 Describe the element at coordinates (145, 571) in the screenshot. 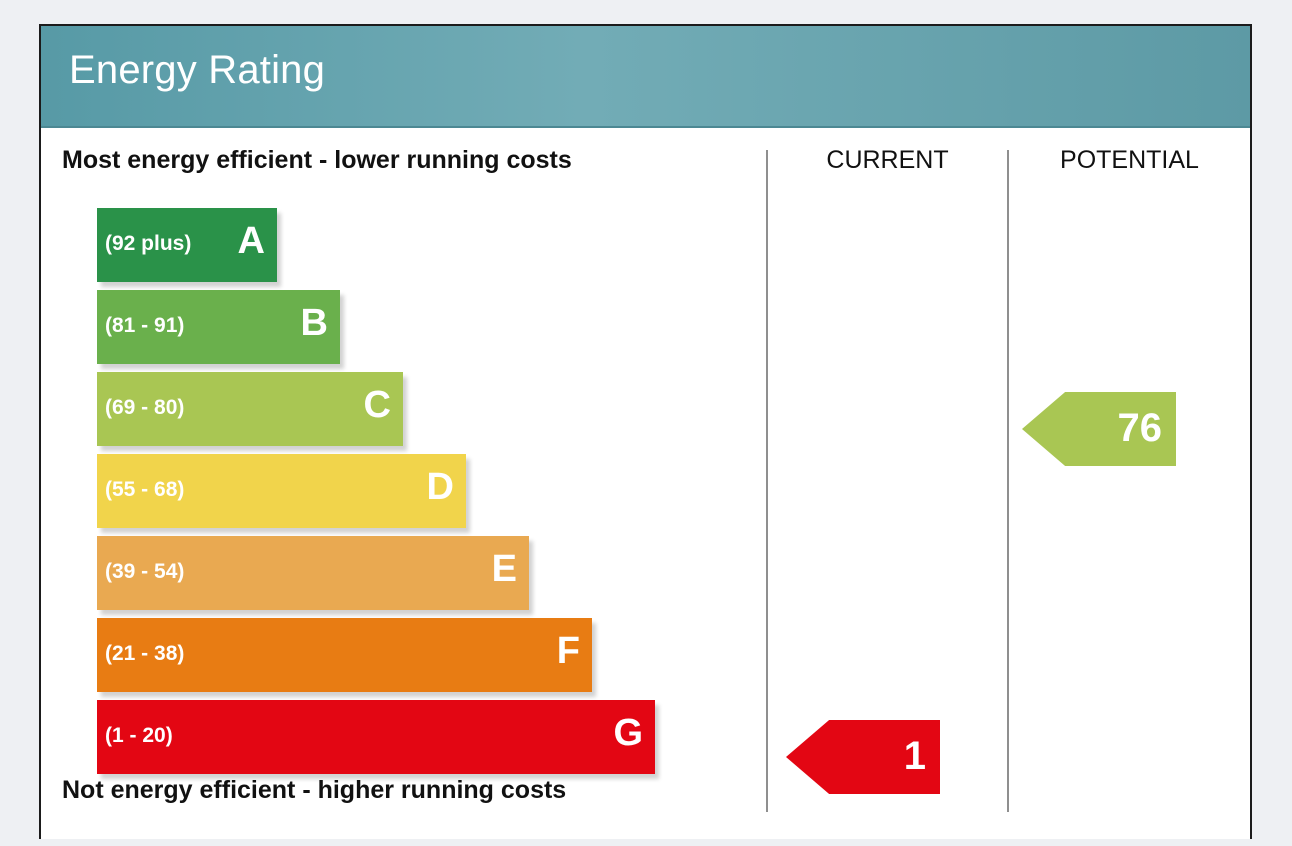

I see `band-e-range: (39 - 54)` at that location.